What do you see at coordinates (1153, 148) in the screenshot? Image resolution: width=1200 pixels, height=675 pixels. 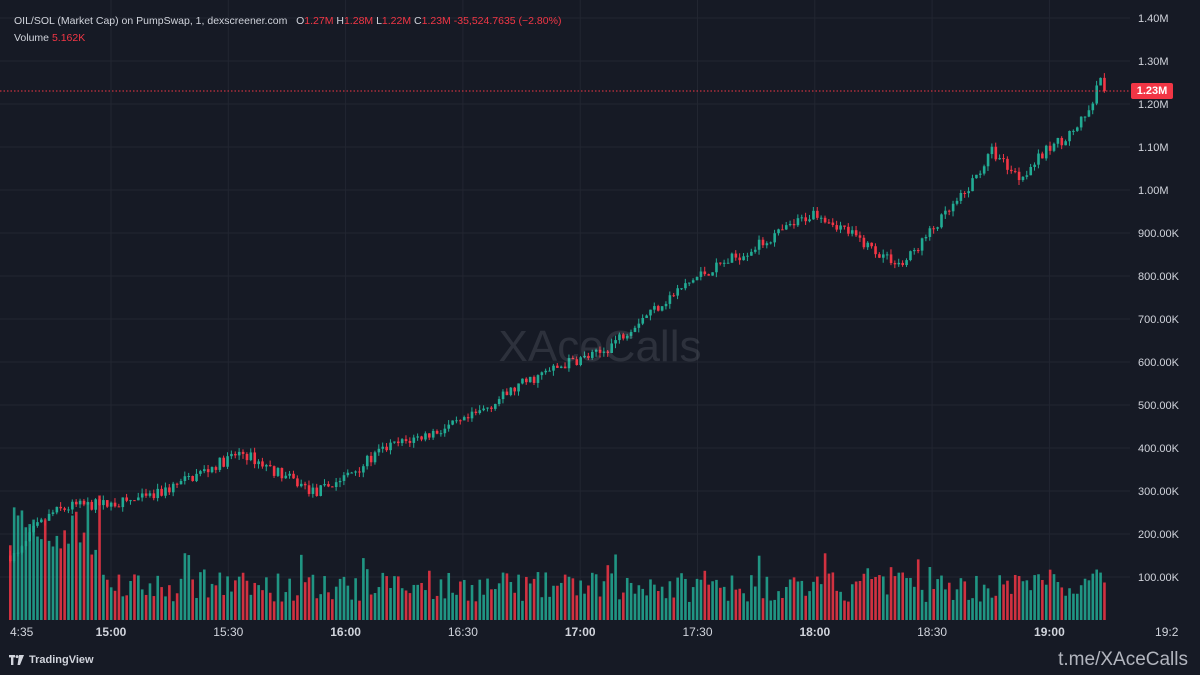 I see `y-tick-label: 1.10M` at bounding box center [1153, 148].